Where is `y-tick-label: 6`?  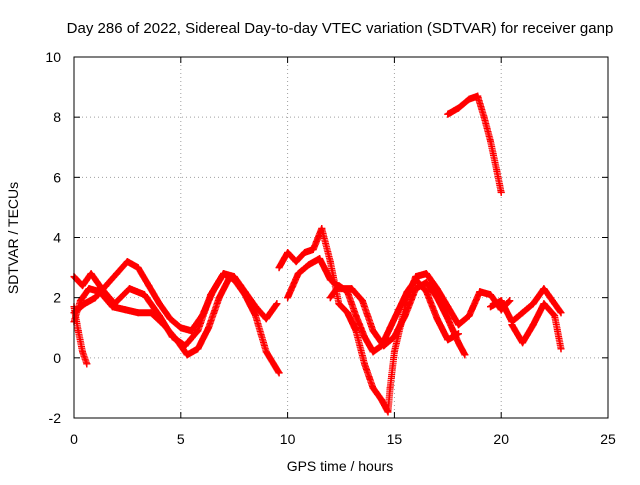
y-tick-label: 6 is located at coordinates (57, 177).